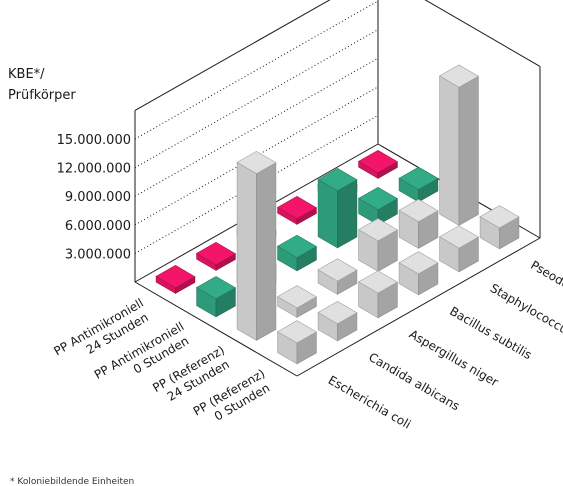  Describe the element at coordinates (94, 169) in the screenshot. I see `y-tick-label: 12.000.000` at that location.